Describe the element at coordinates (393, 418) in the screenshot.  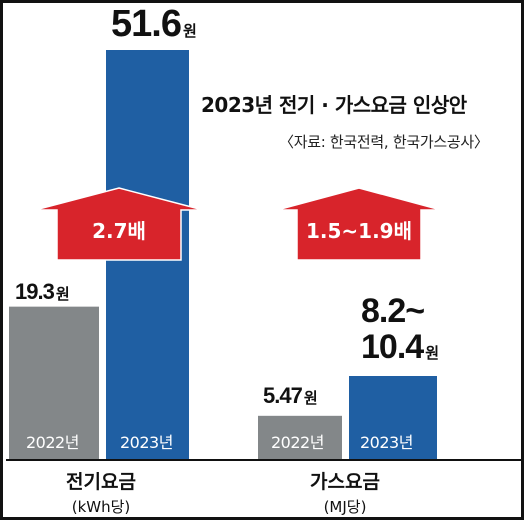
I see `bar-gas-2023` at that location.